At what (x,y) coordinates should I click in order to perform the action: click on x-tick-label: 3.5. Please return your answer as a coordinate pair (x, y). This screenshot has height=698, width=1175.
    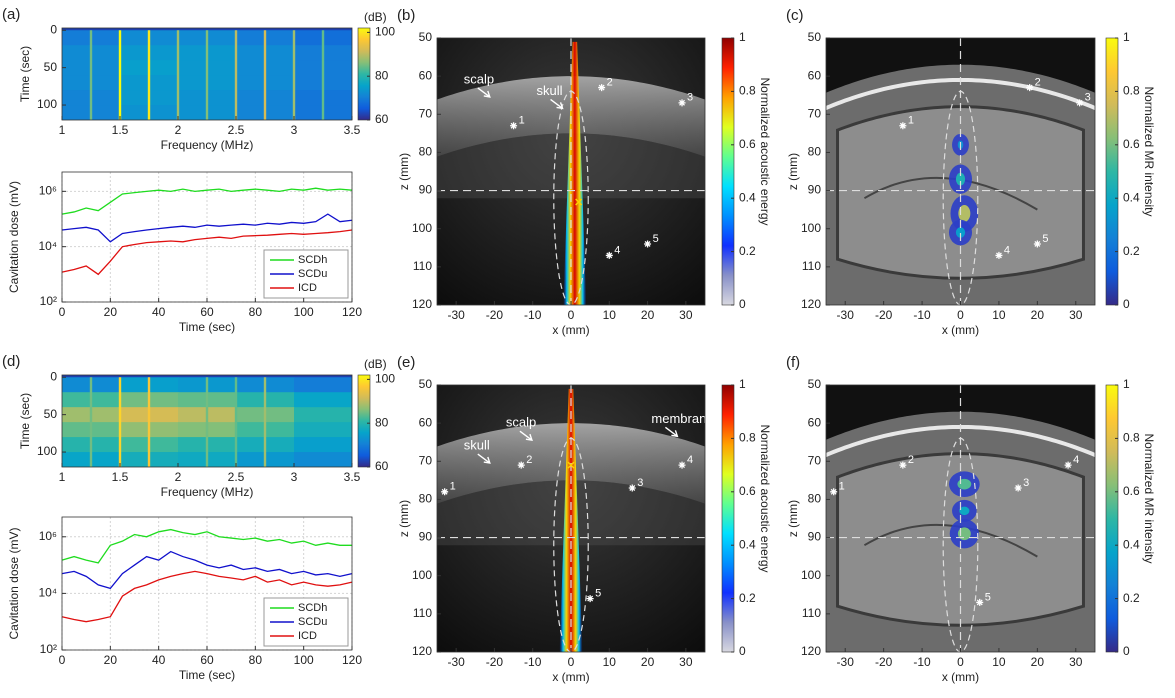
    Looking at the image, I should click on (352, 130).